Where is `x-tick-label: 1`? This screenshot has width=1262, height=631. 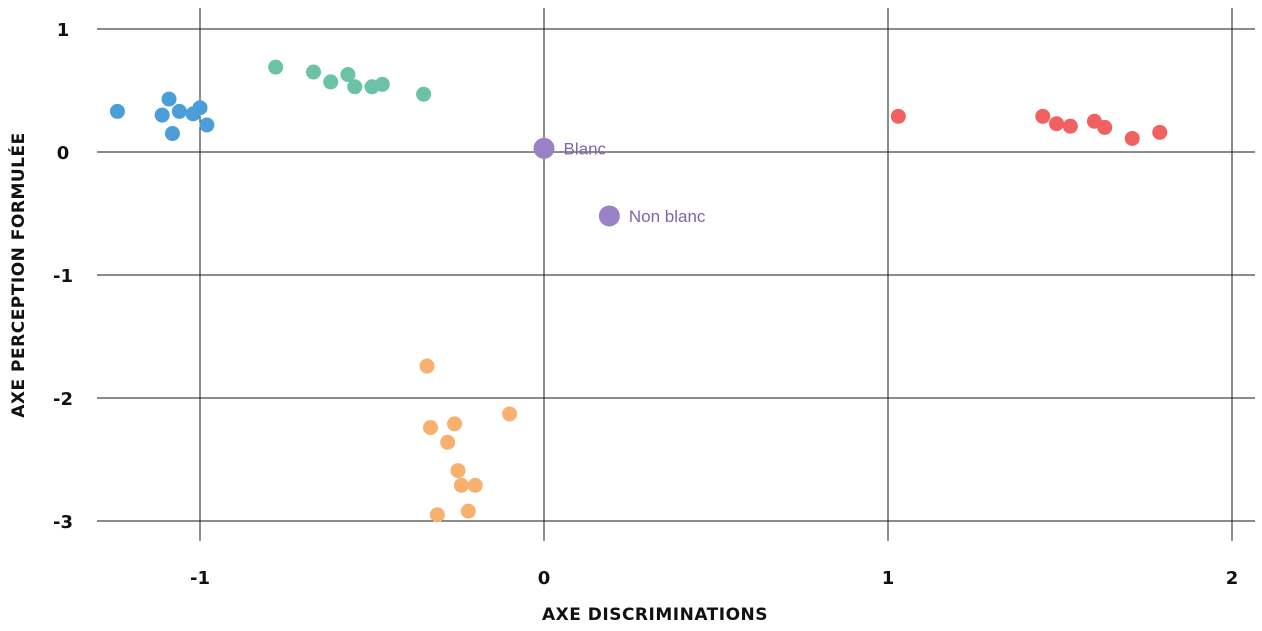 x-tick-label: 1 is located at coordinates (888, 578).